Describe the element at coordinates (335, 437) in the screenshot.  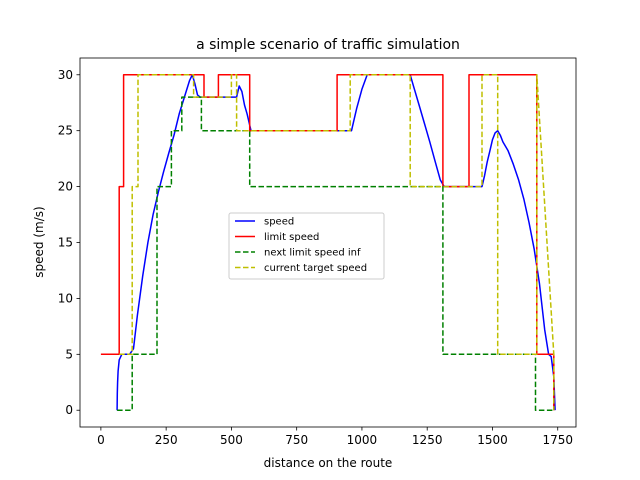
I see `x-axis-ticks: 0 250 500 750 1000 1250 1500 1750` at that location.